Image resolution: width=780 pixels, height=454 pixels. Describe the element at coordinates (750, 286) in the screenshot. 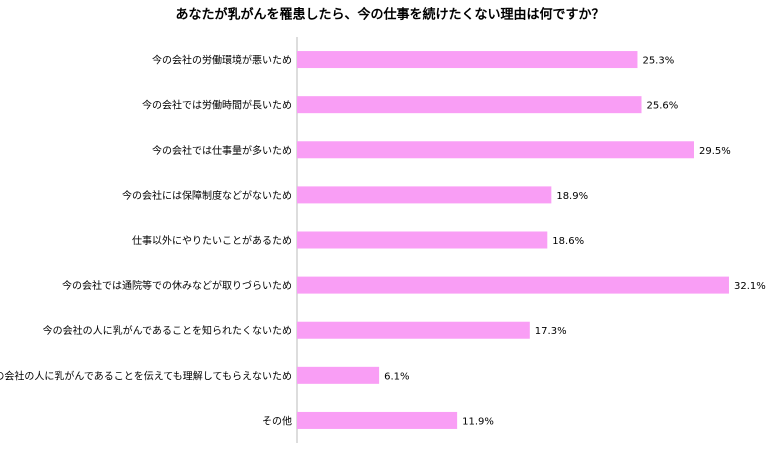

I see `value-label: 32.1%` at that location.